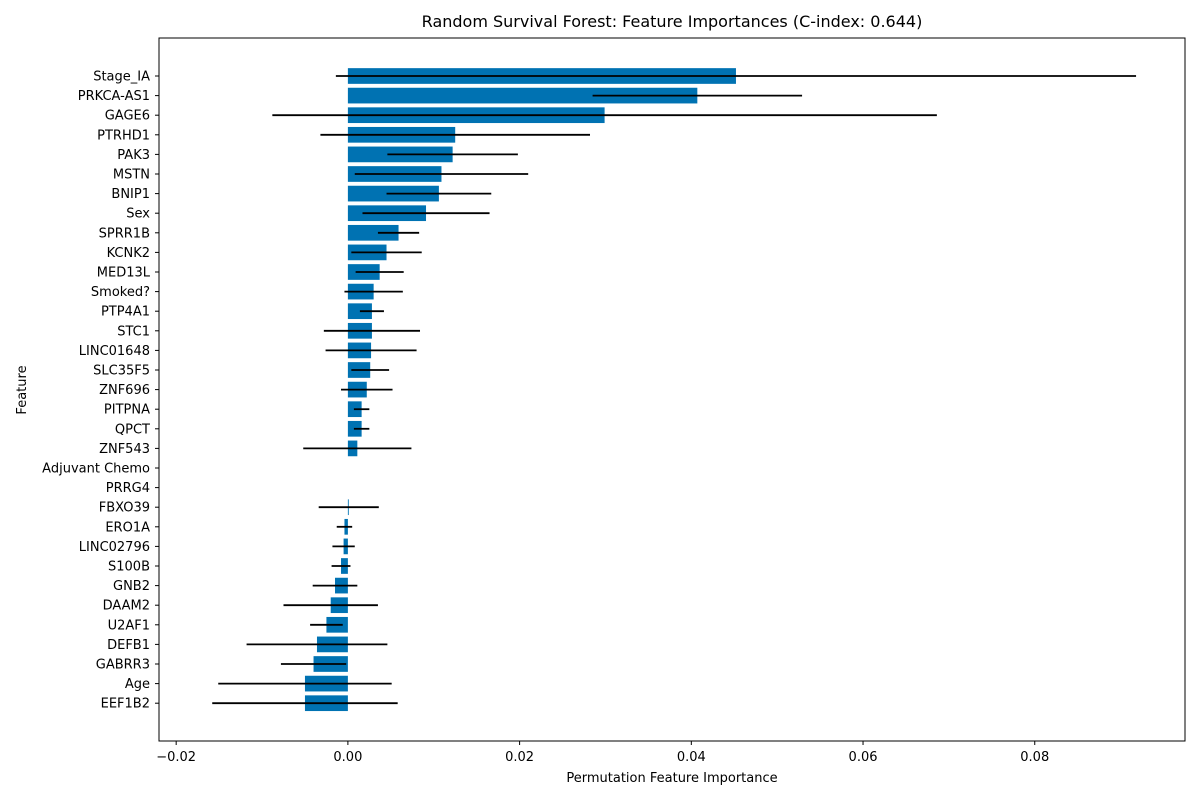 This screenshot has width=1200, height=800. What do you see at coordinates (671, 778) in the screenshot?
I see `x-axis-label: Permutation Feature Importance` at bounding box center [671, 778].